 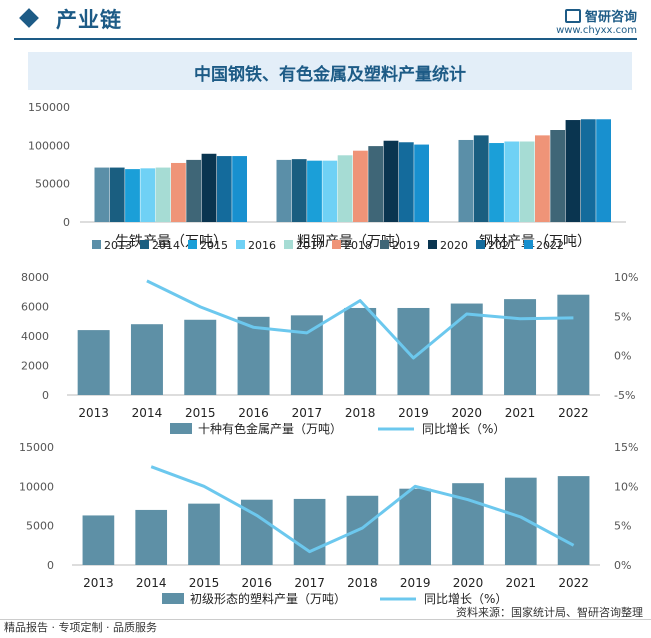 What do you see at coordinates (52, 184) in the screenshot?
I see `y-tick-label: 50000` at bounding box center [52, 184].